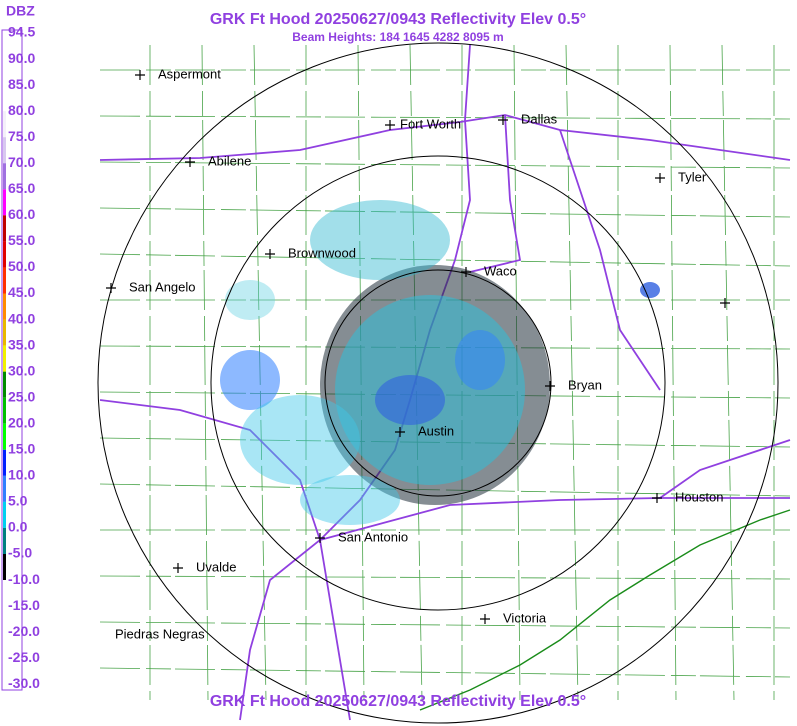  Describe the element at coordinates (18, 527) in the screenshot. I see `legend-label: 0.0` at that location.